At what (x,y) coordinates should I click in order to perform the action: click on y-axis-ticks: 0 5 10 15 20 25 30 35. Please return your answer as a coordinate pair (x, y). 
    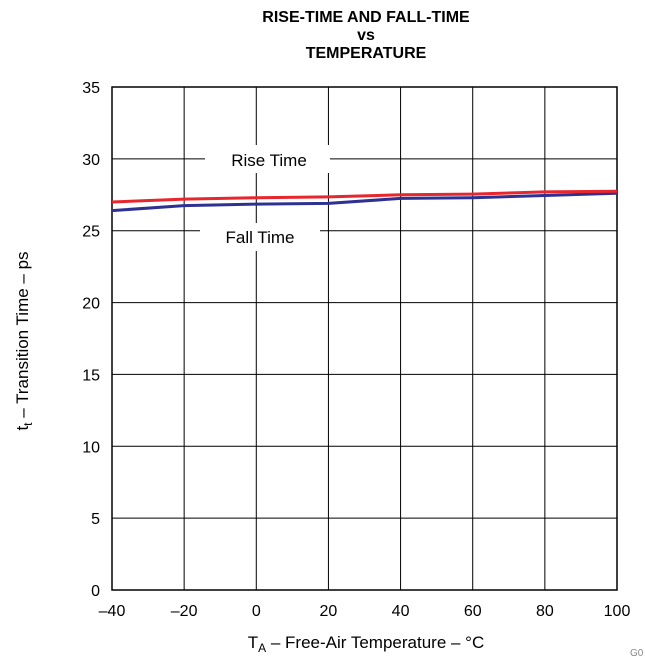
    Looking at the image, I should click on (91, 340).